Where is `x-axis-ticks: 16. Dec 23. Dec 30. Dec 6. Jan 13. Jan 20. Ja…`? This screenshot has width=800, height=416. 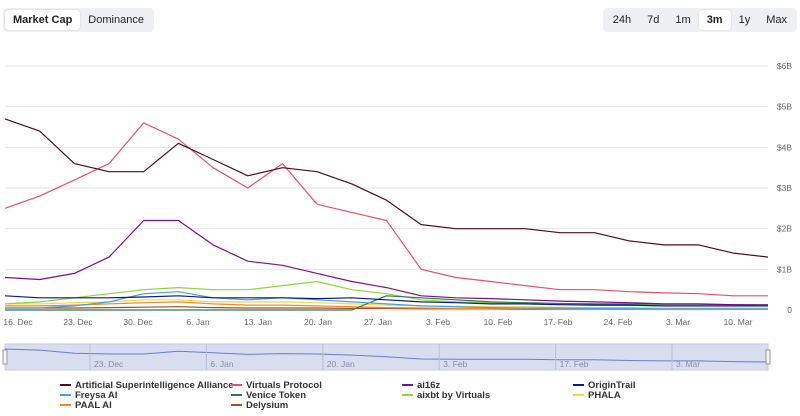 x-axis-ticks: 16. Dec 23. Dec 30. Dec 6. Jan 13. Jan 20. Ja… is located at coordinates (377, 322).